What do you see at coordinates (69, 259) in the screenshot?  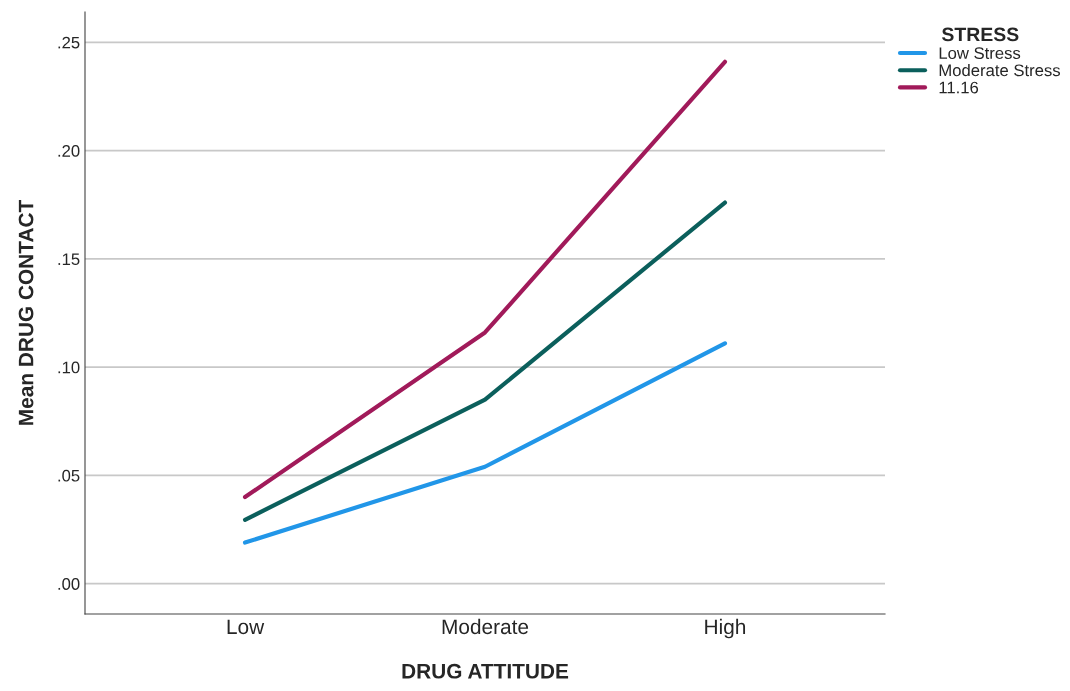 I see `y-tick-label: .15` at bounding box center [69, 259].